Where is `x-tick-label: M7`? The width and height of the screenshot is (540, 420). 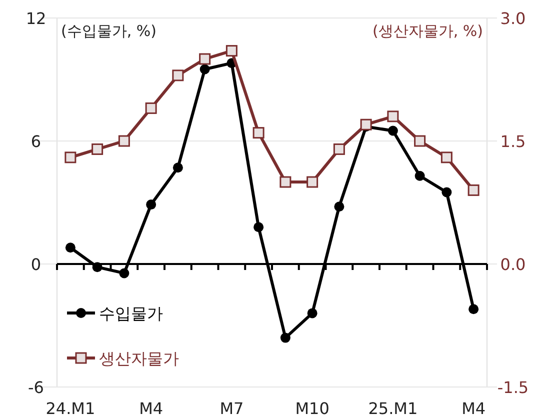
x-tick-label: M7 is located at coordinates (232, 408).